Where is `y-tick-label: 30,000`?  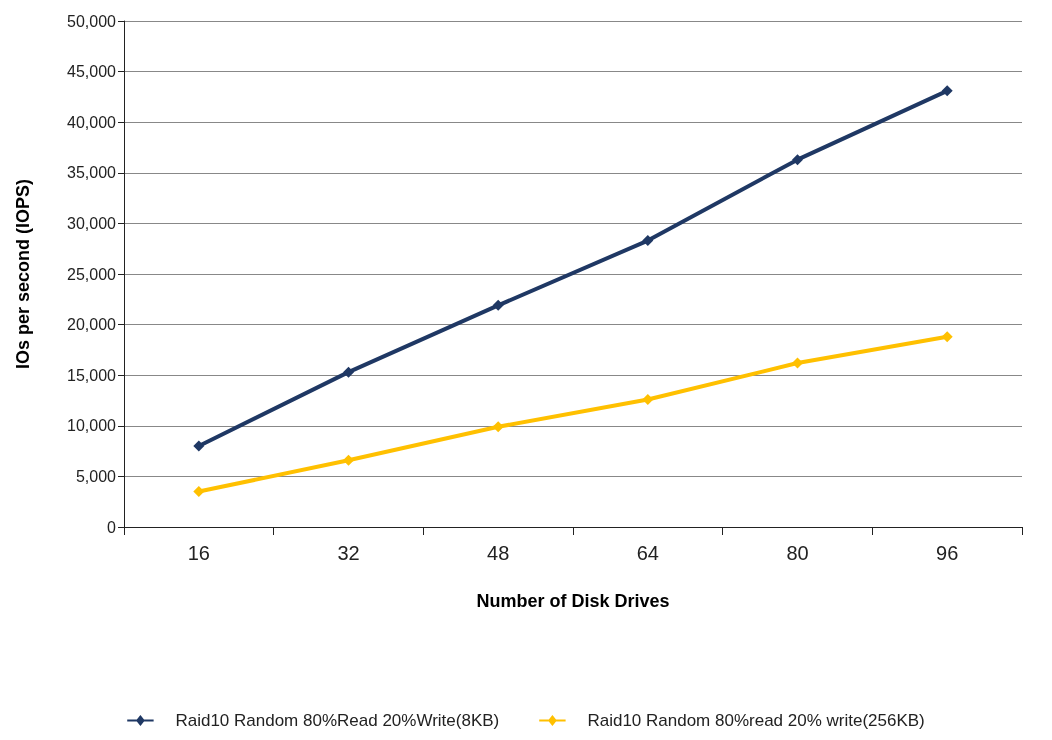
y-tick-label: 30,000 is located at coordinates (92, 223).